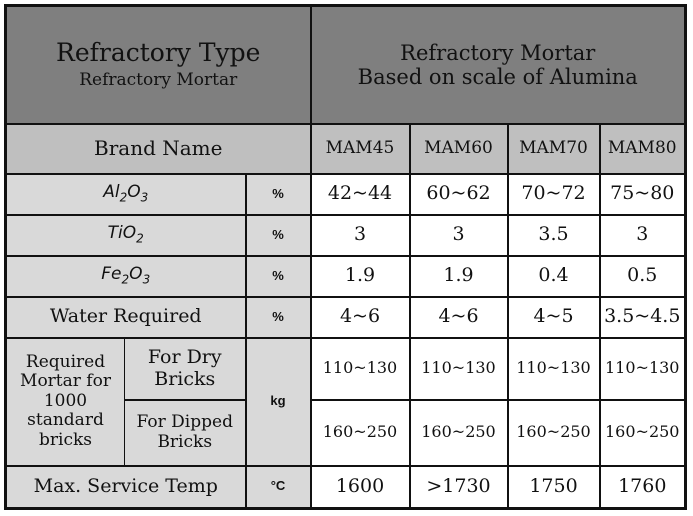  I want to click on model-header-mam80: MAM80, so click(642, 148).